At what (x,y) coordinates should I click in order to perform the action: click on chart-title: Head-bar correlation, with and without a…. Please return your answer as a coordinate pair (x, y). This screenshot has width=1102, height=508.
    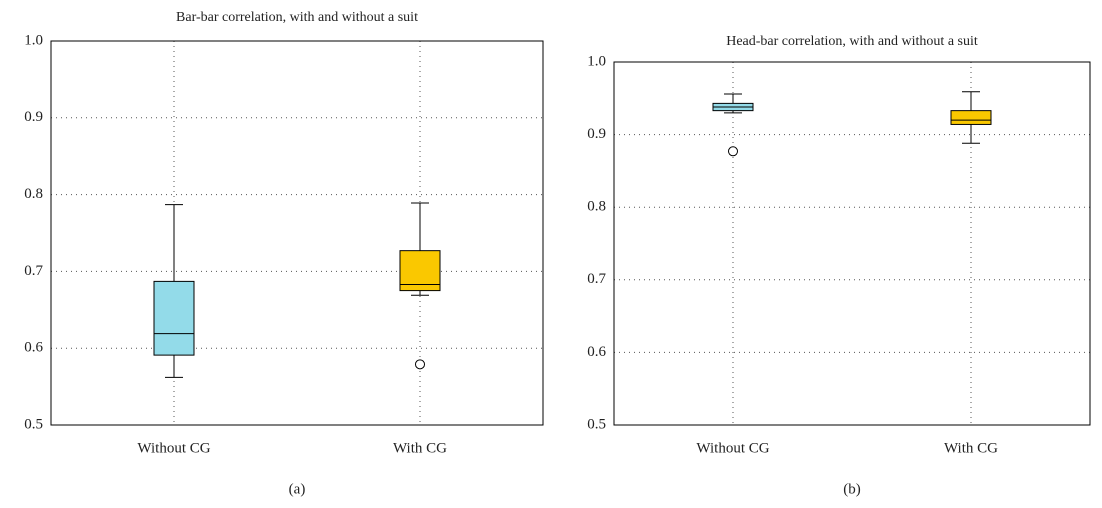
    Looking at the image, I should click on (852, 41).